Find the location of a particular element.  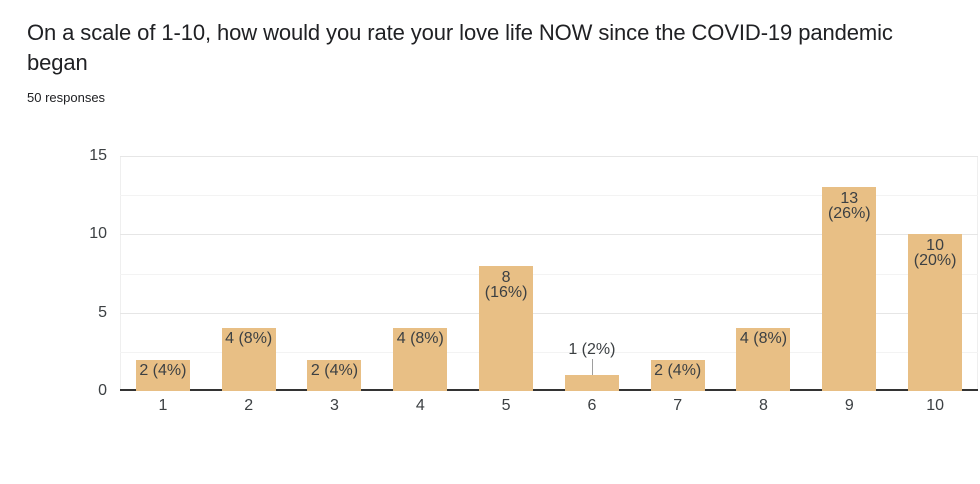

bar-value-label: 8 (16%) is located at coordinates (506, 284).